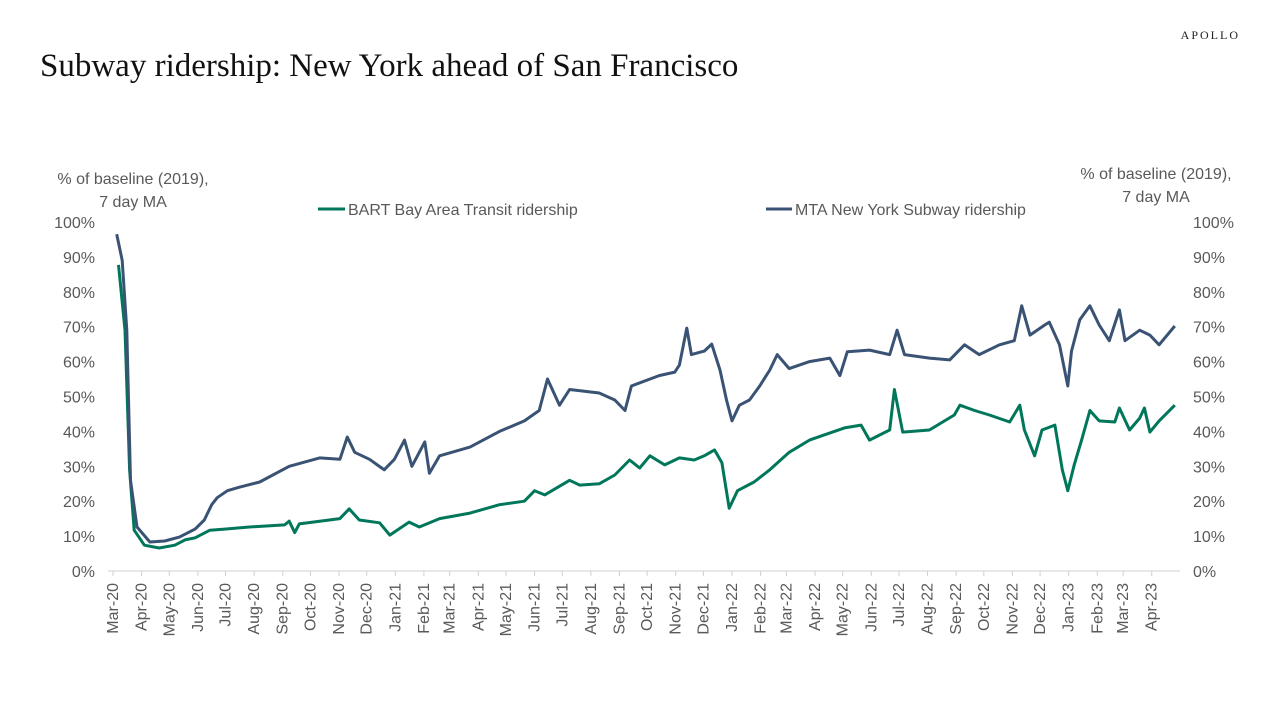 The image size is (1280, 720). I want to click on y-tick-label-left: 70%, so click(79, 328).